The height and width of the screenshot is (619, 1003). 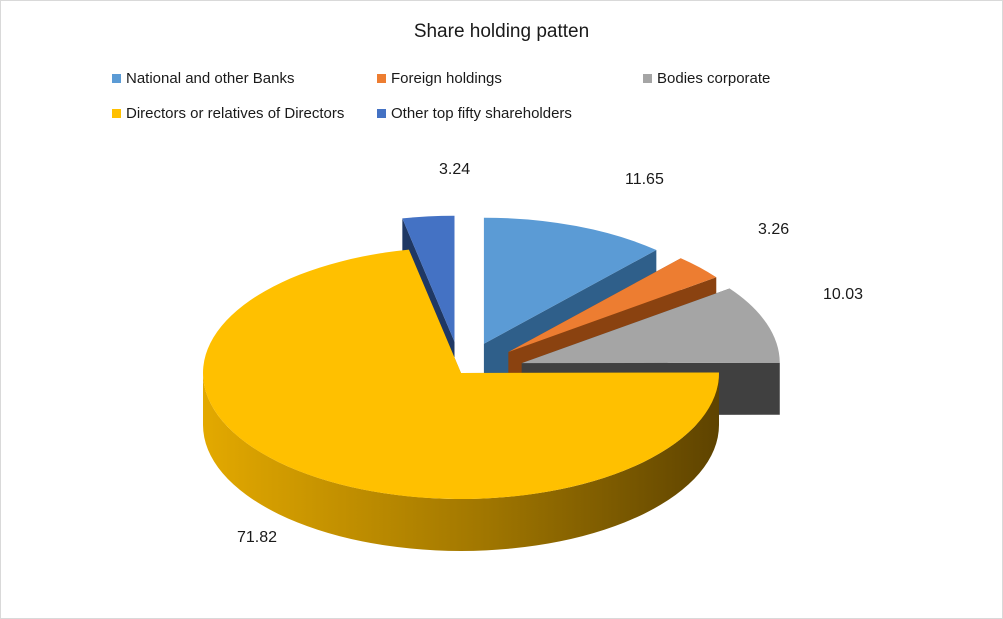 What do you see at coordinates (714, 78) in the screenshot?
I see `legend-label: Bodies corporate` at bounding box center [714, 78].